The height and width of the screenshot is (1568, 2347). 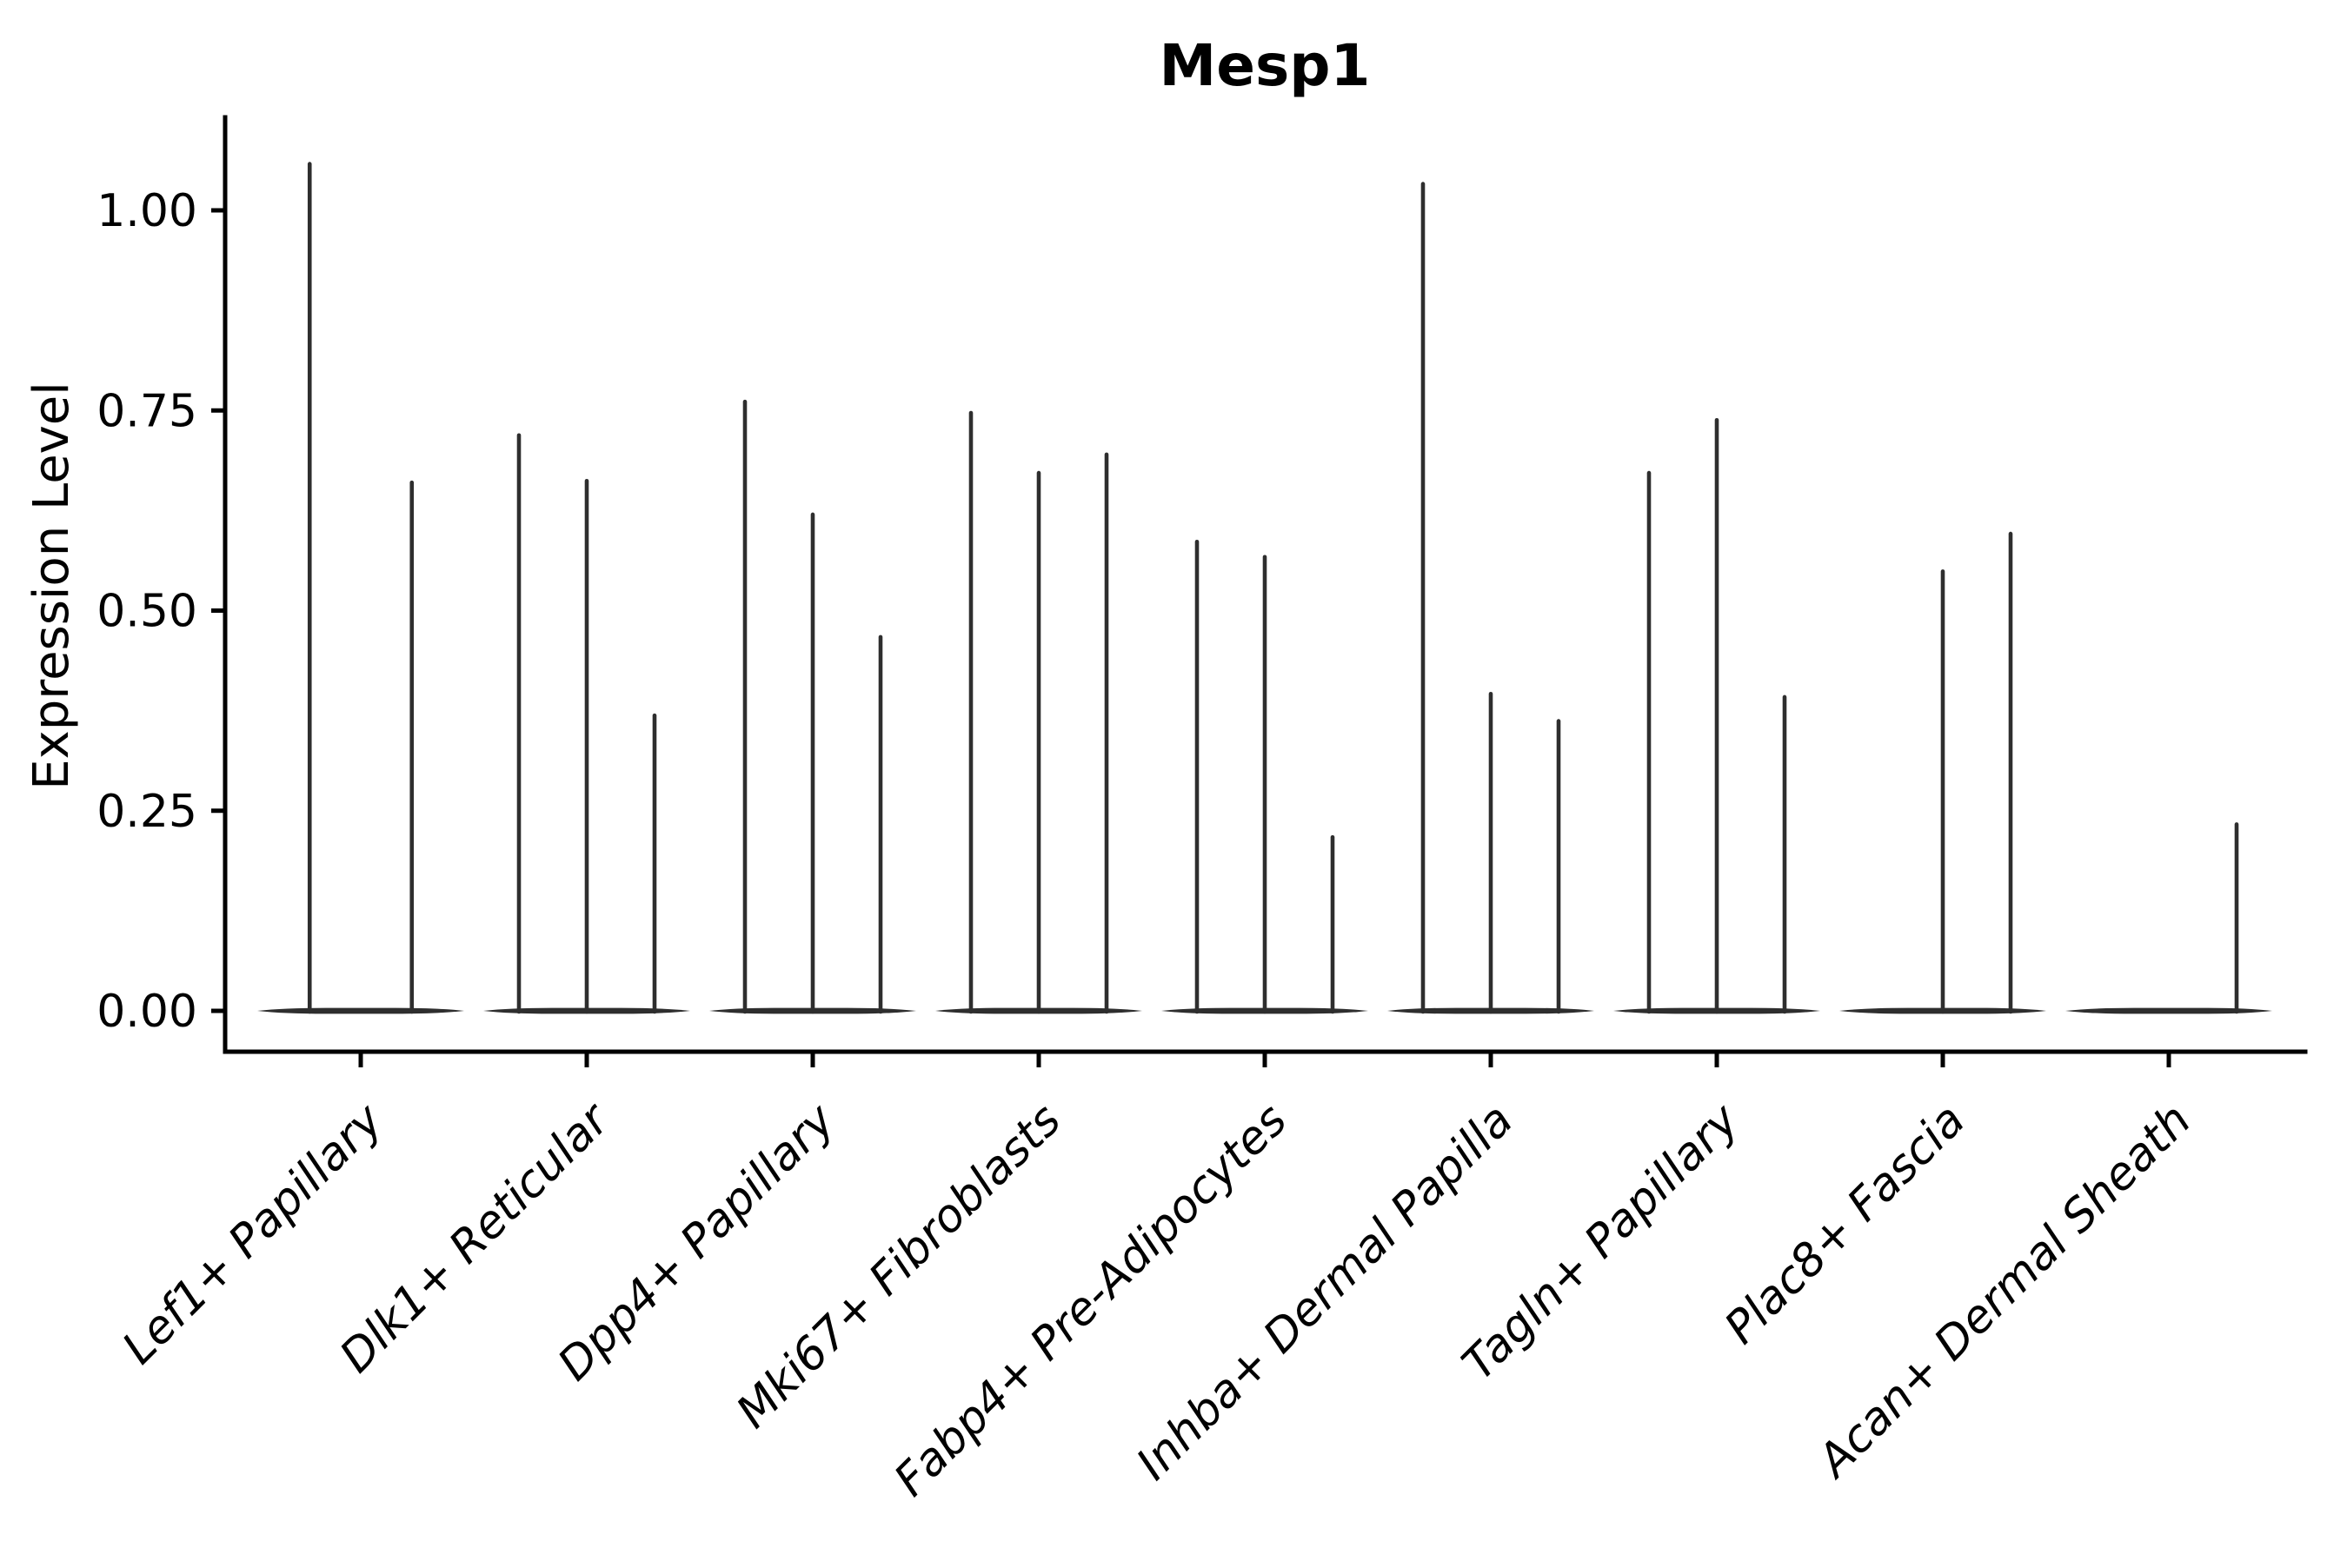 What do you see at coordinates (1845, 1224) in the screenshot?
I see `x-tick-label: Plac8+ Fascia` at bounding box center [1845, 1224].